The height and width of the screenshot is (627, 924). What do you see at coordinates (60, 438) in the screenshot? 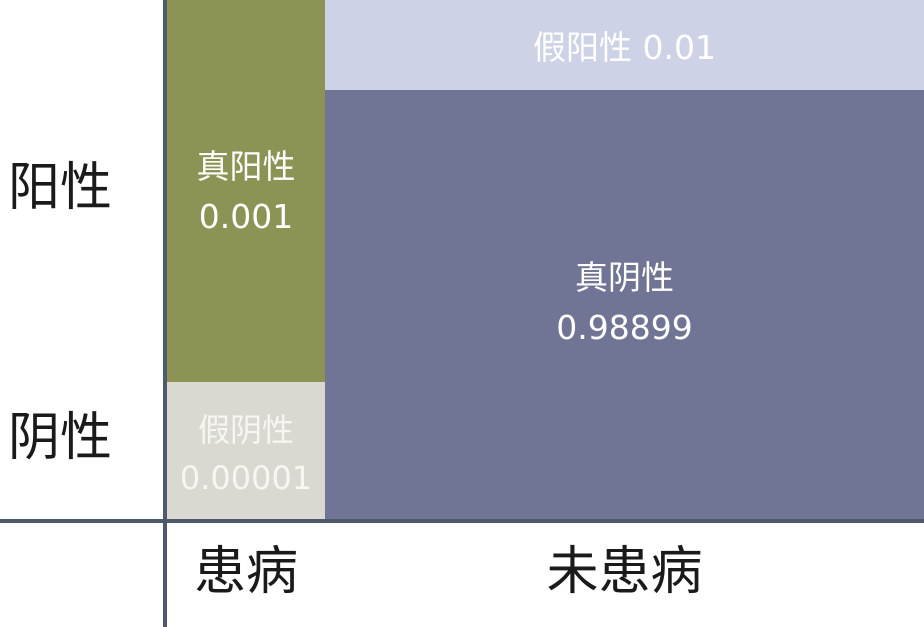
I see `row-label-negative: 阴性` at bounding box center [60, 438].